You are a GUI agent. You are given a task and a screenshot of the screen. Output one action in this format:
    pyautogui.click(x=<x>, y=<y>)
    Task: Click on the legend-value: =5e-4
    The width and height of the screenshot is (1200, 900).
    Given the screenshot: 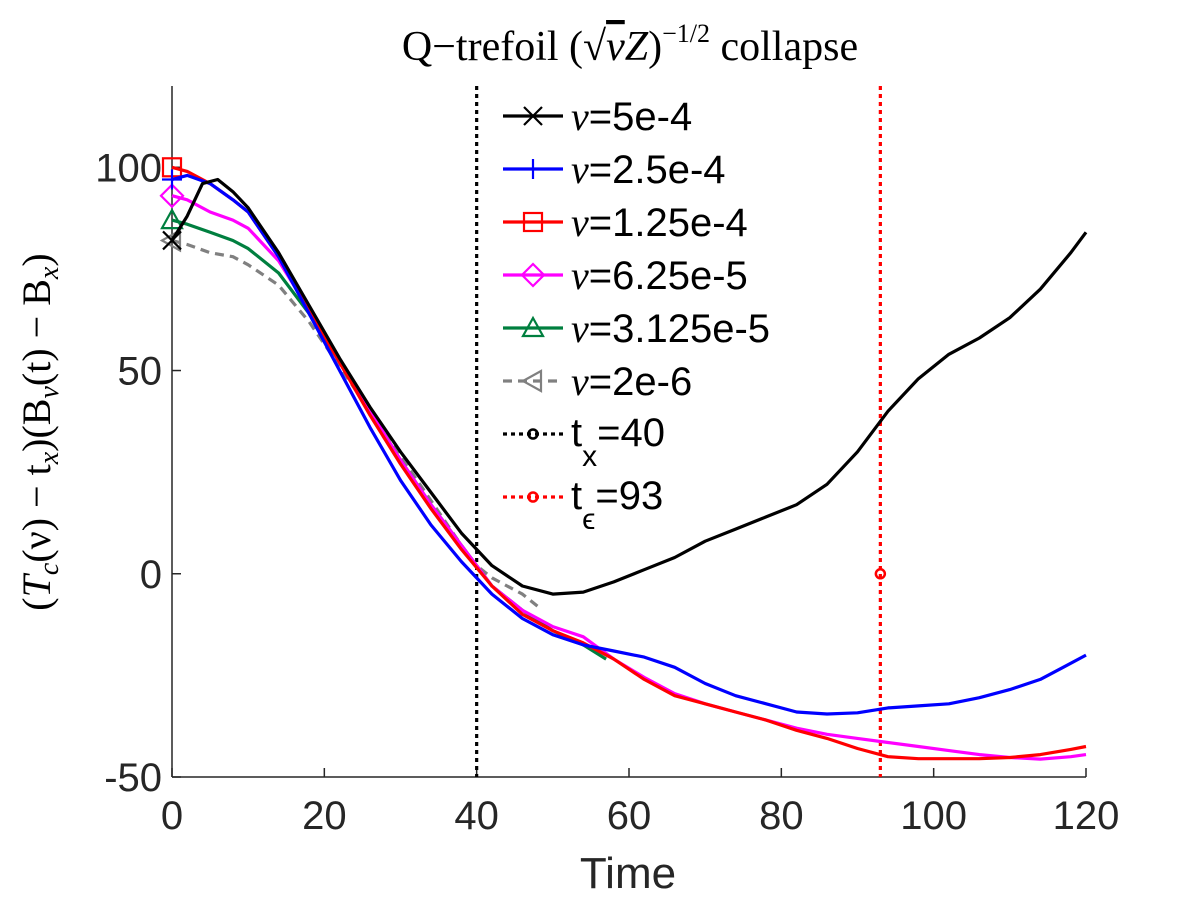 What is the action you would take?
    pyautogui.click(x=640, y=117)
    